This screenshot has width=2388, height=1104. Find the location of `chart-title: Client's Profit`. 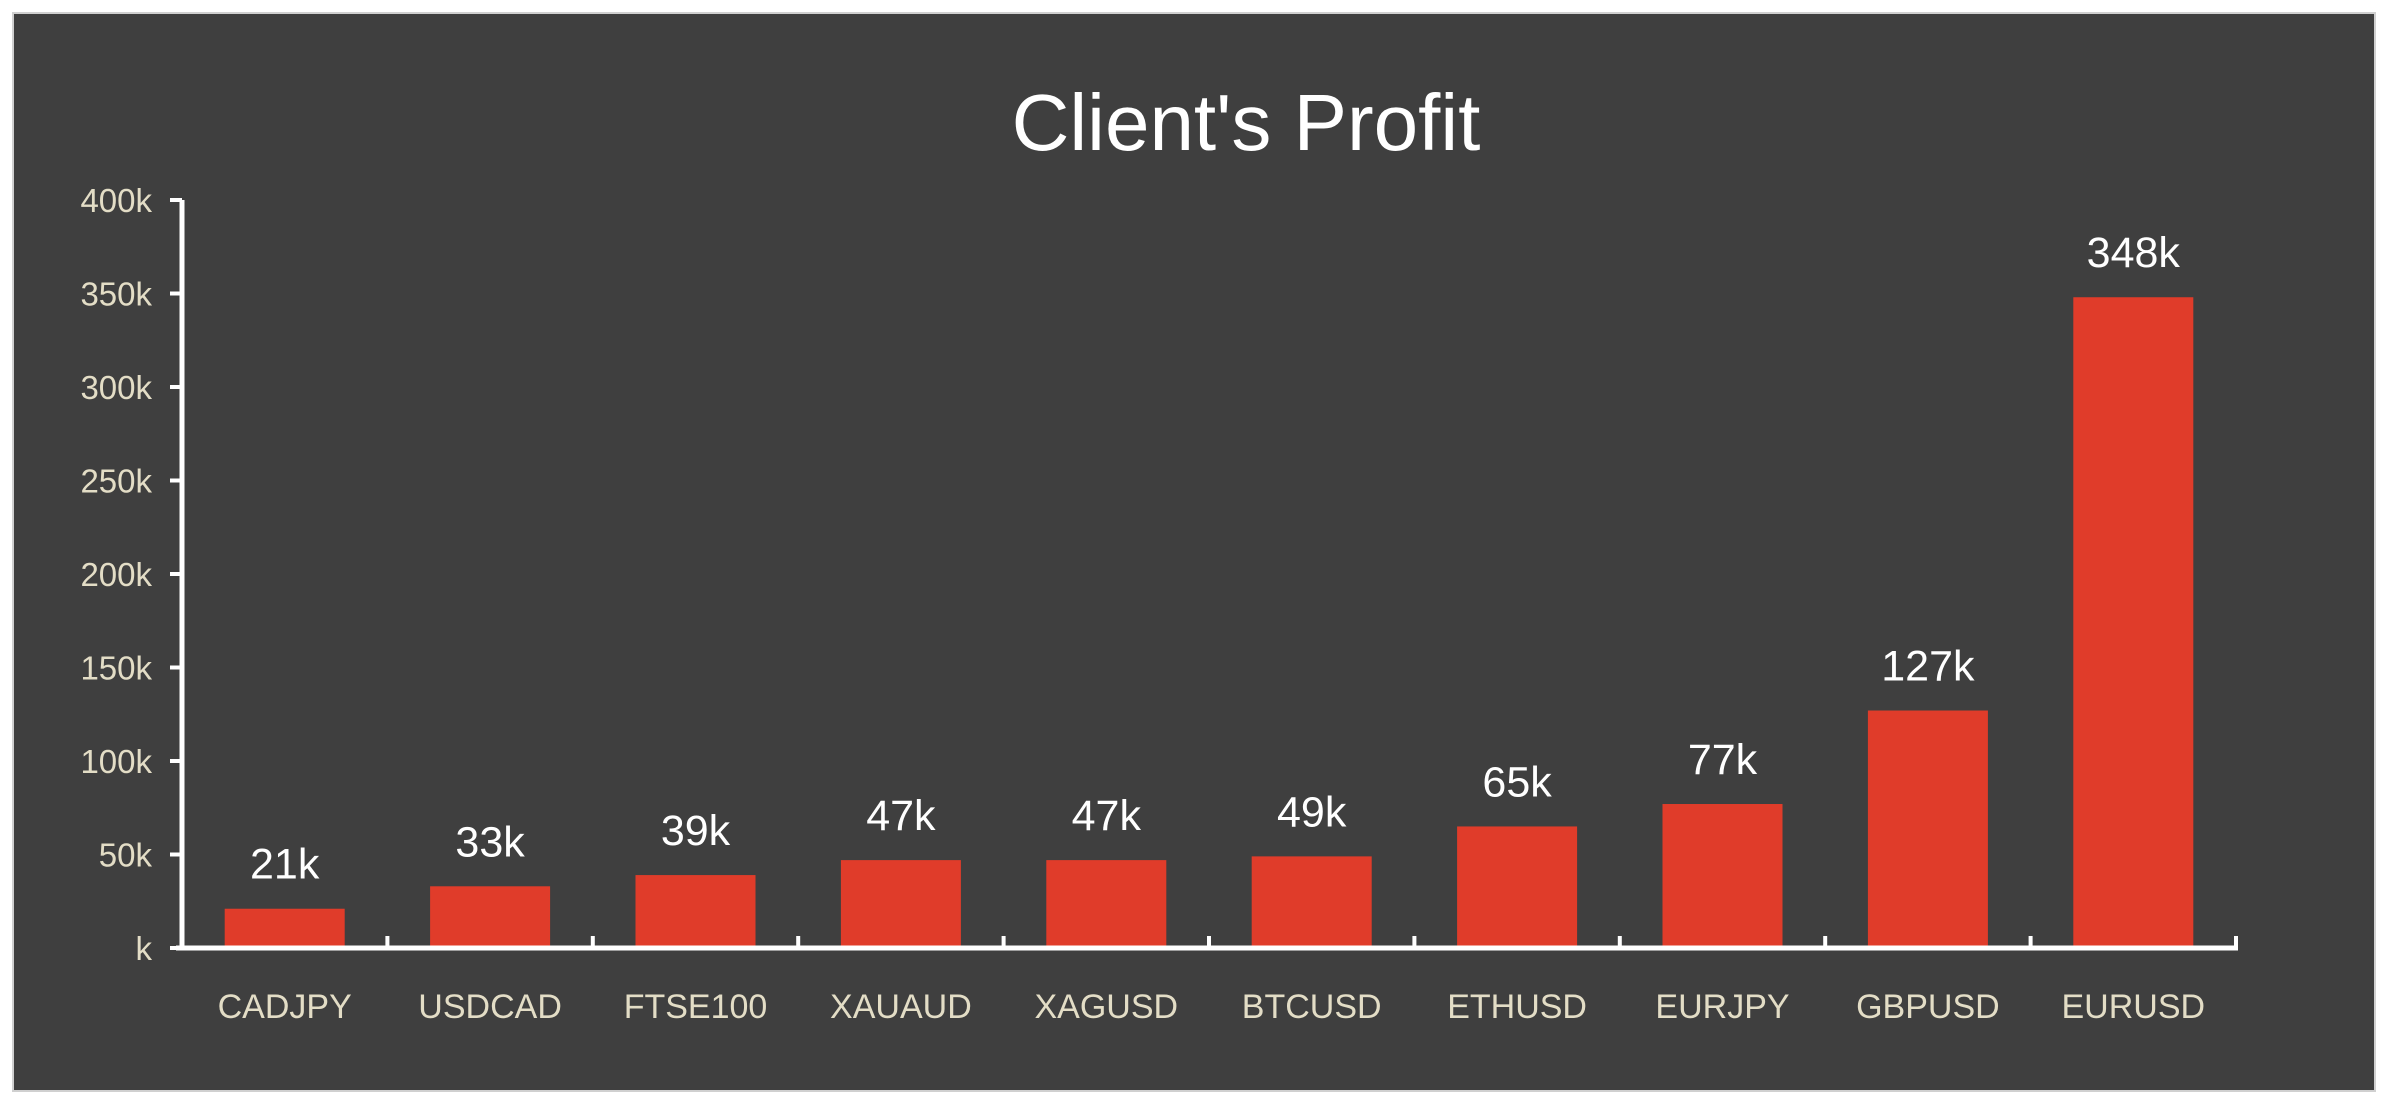

chart-title: Client's Profit is located at coordinates (1246, 122).